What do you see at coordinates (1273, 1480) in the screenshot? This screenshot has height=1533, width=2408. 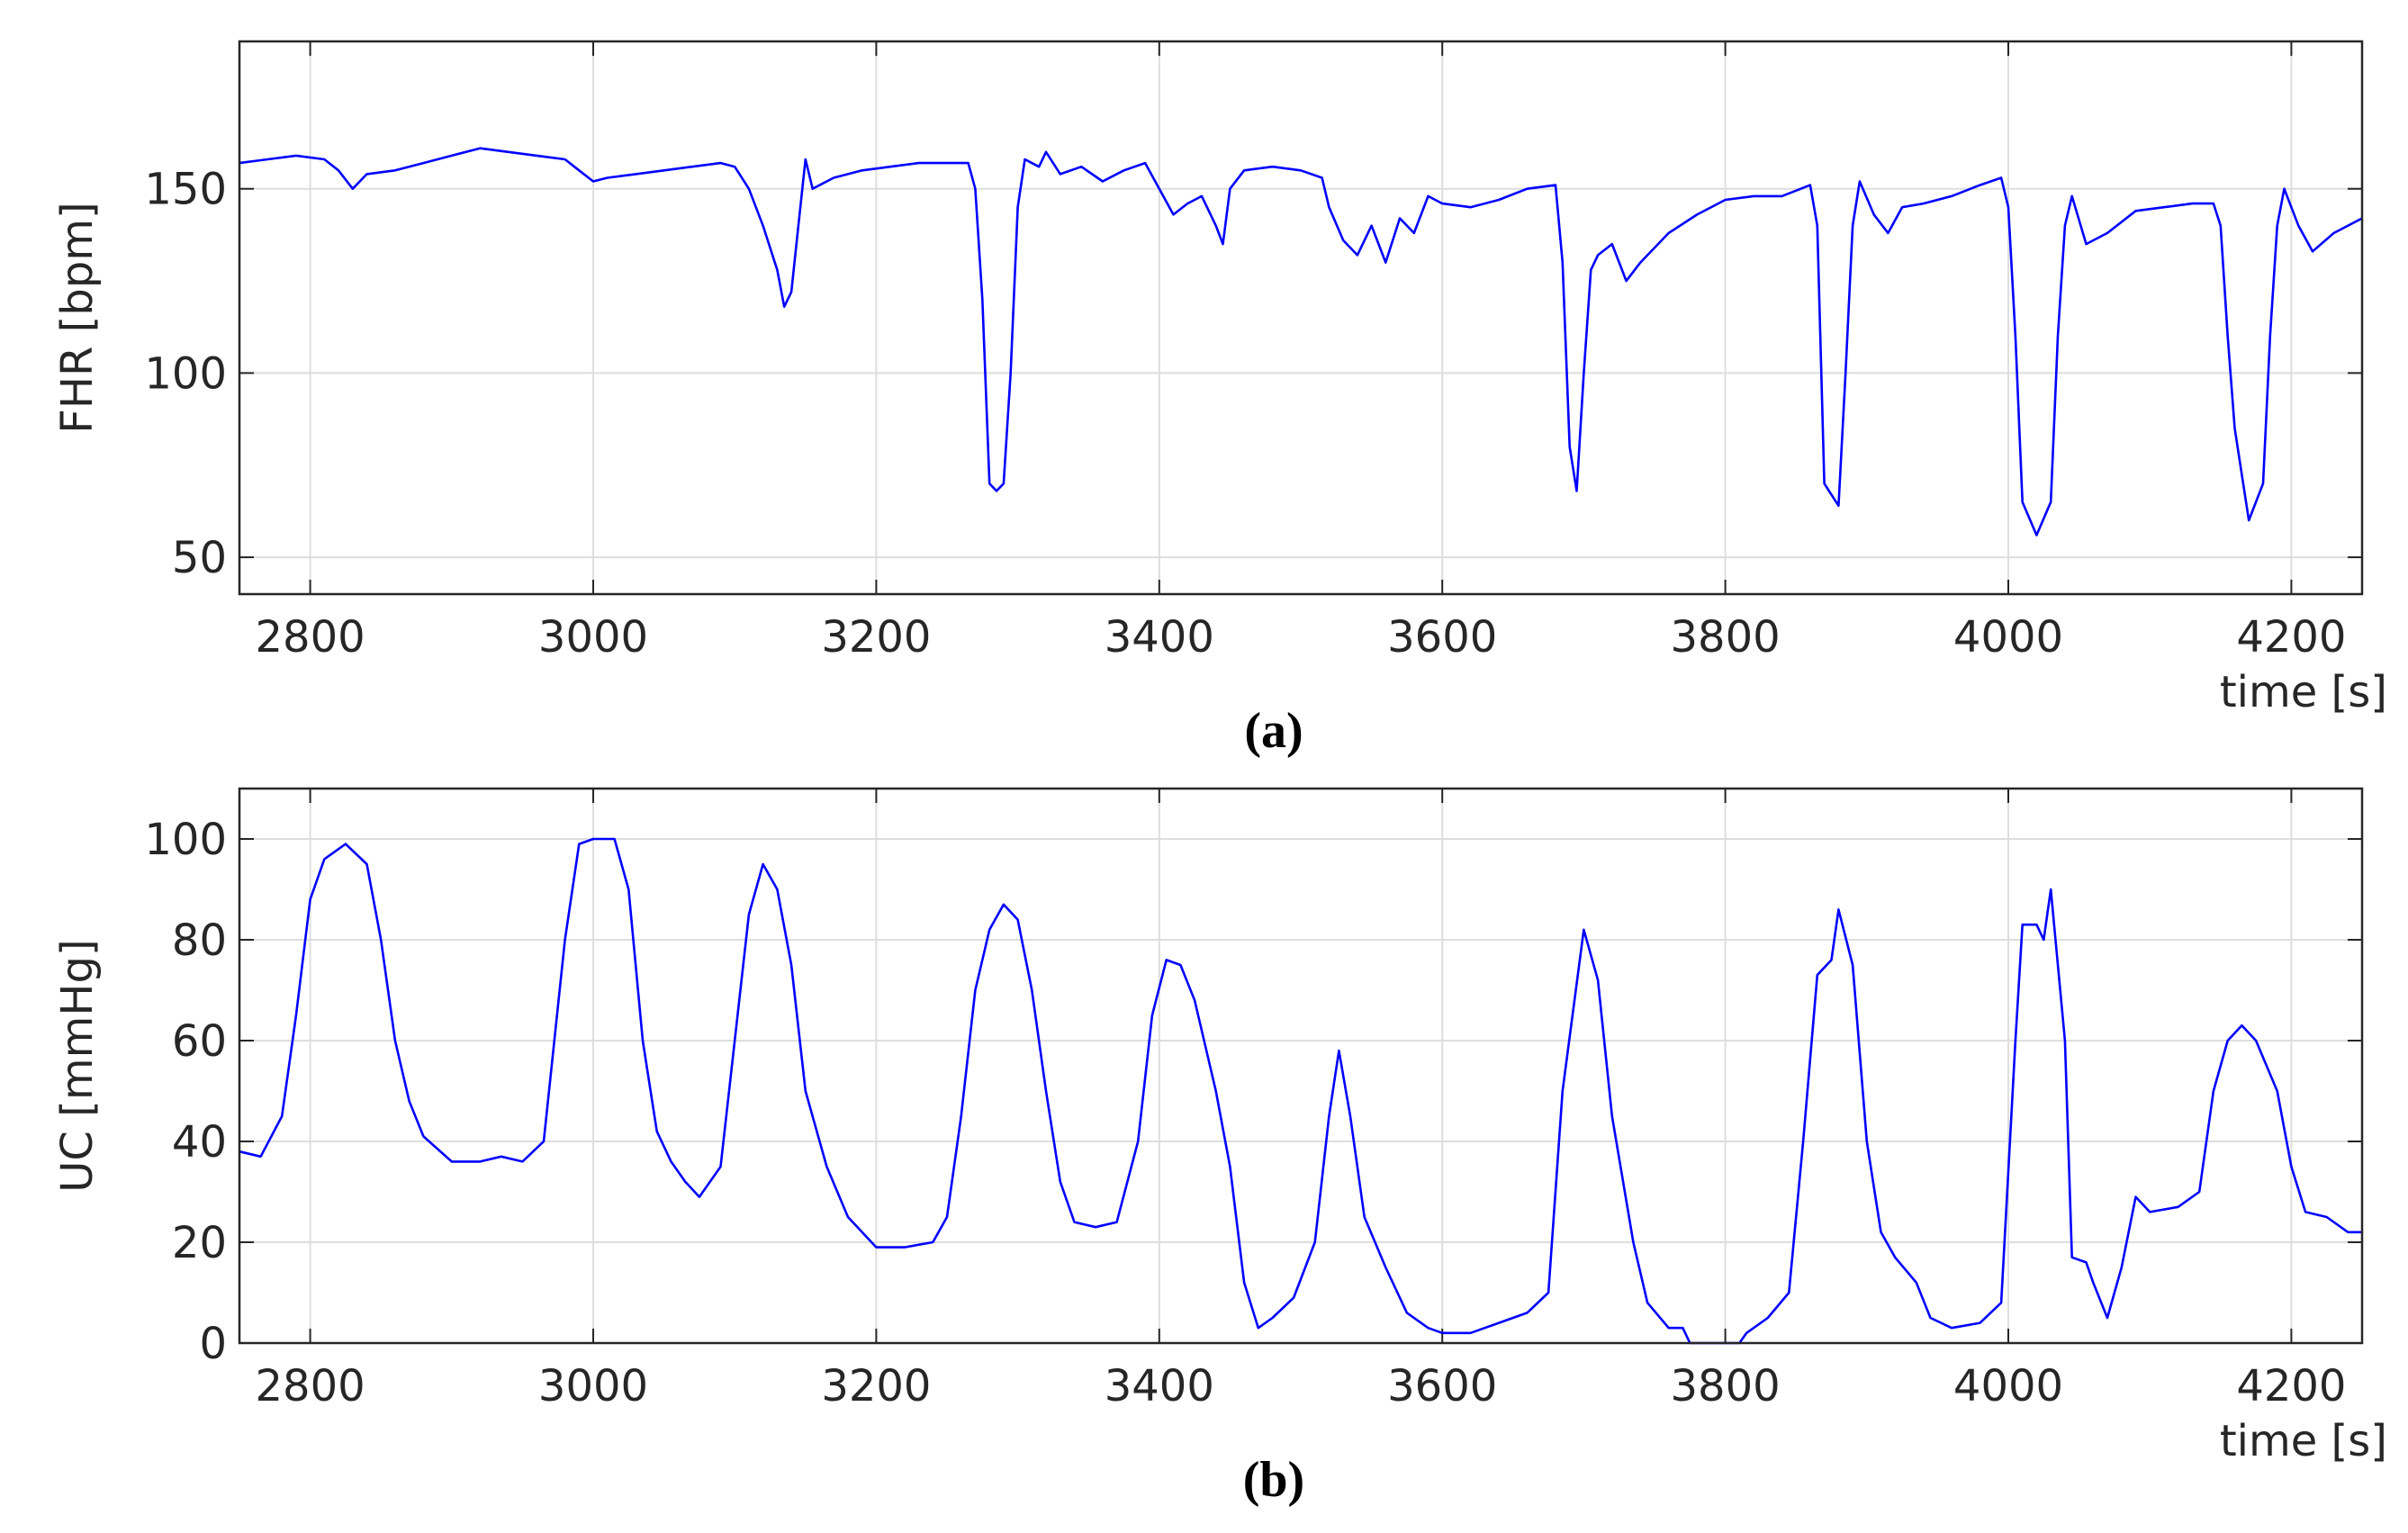 I see `caption: (b)` at bounding box center [1273, 1480].